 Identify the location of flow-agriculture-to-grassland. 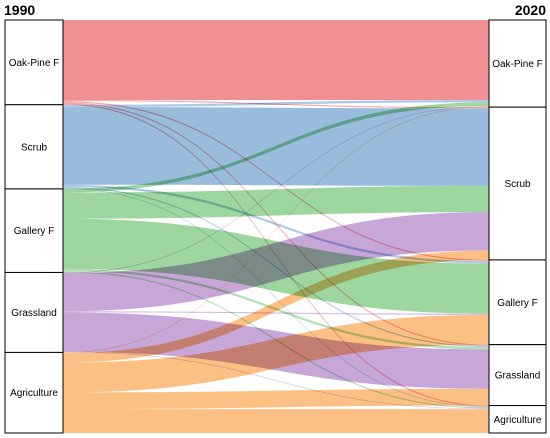
(276, 399).